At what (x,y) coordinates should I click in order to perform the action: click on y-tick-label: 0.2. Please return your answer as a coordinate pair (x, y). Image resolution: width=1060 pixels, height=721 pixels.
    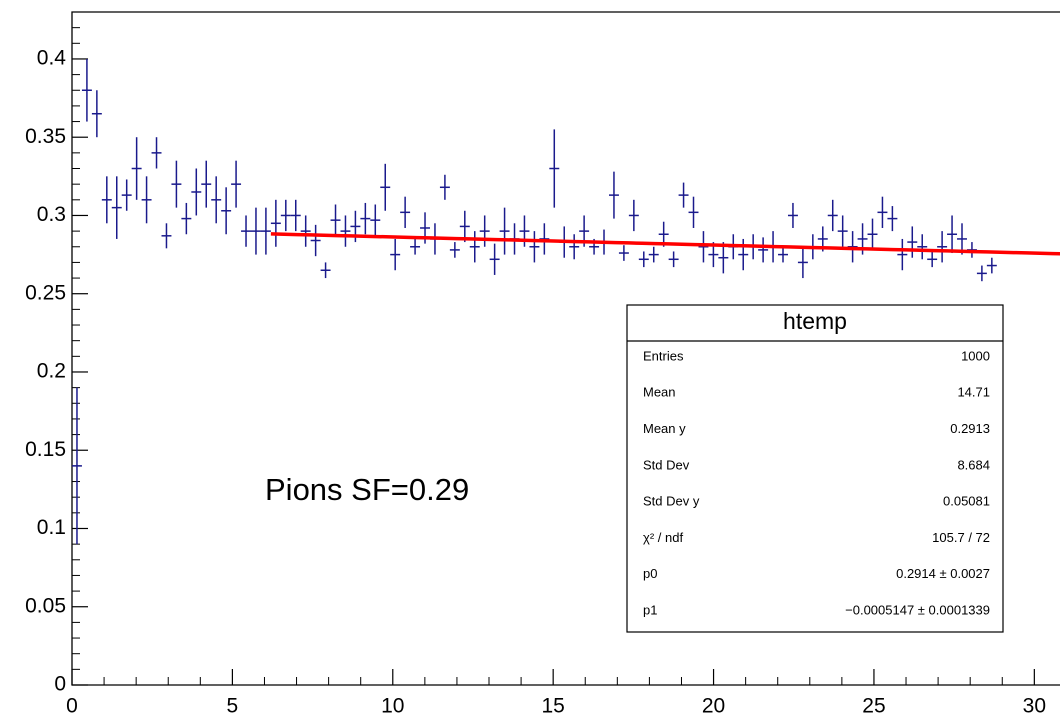
    Looking at the image, I should click on (51, 371).